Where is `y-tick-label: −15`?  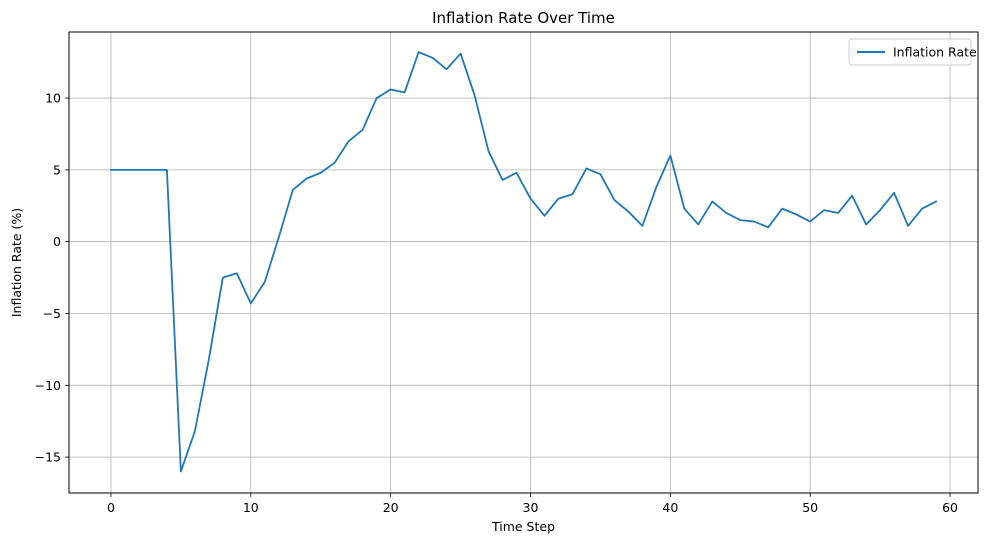 y-tick-label: −15 is located at coordinates (48, 457).